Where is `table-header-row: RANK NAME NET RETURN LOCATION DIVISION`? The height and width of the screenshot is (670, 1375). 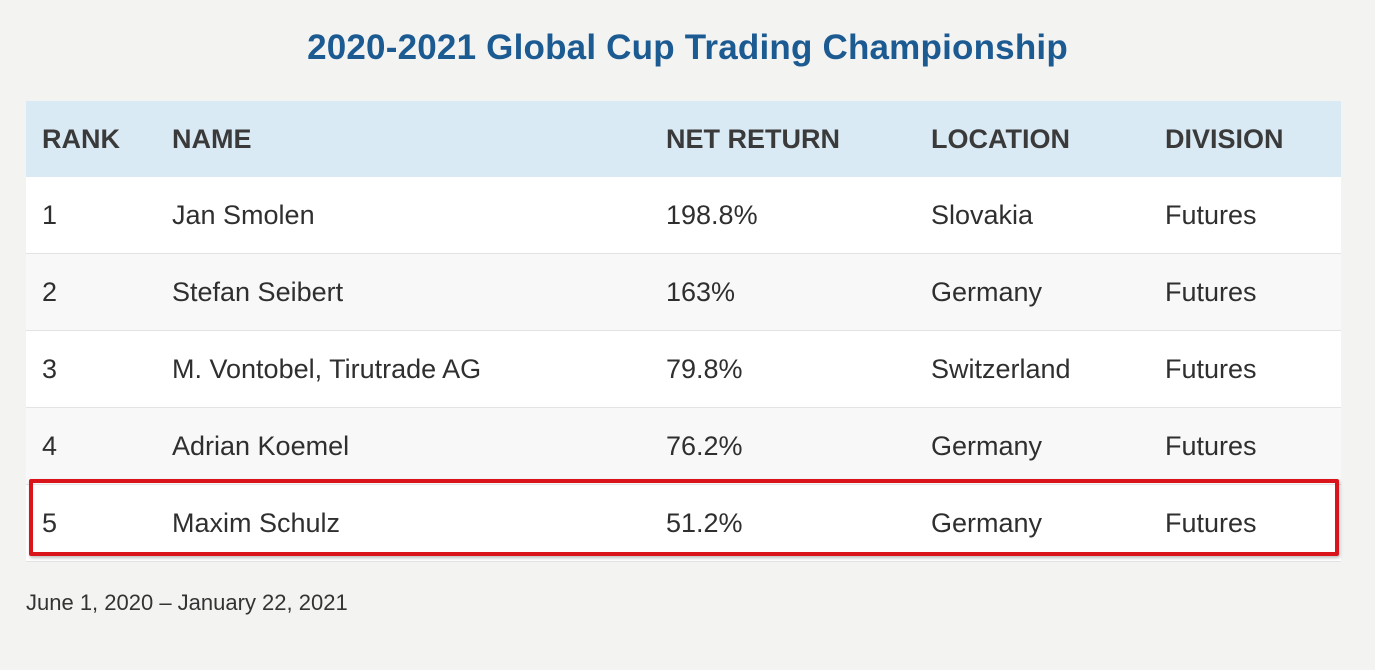 table-header-row: RANK NAME NET RETURN LOCATION DIVISION is located at coordinates (683, 139).